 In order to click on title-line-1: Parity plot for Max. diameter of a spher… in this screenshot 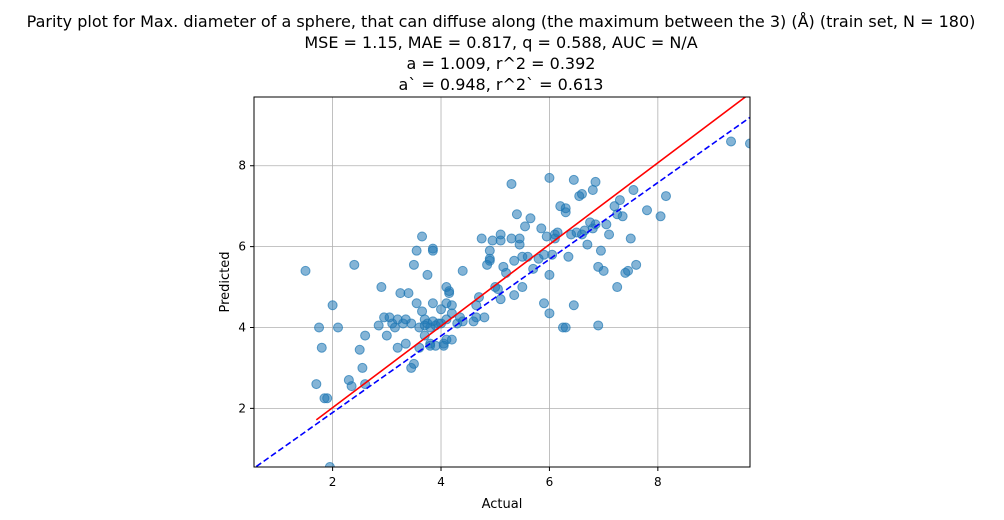, I will do `click(501, 21)`.